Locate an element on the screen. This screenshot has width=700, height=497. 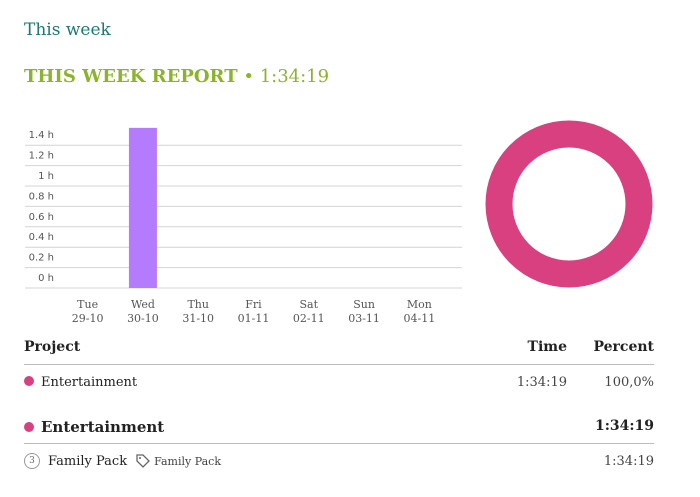
y-tick-label: 0.4 h is located at coordinates (41, 237).